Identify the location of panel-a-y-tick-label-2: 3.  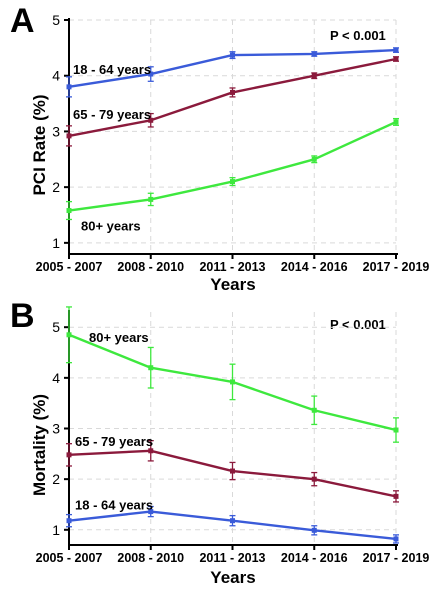
(56, 131).